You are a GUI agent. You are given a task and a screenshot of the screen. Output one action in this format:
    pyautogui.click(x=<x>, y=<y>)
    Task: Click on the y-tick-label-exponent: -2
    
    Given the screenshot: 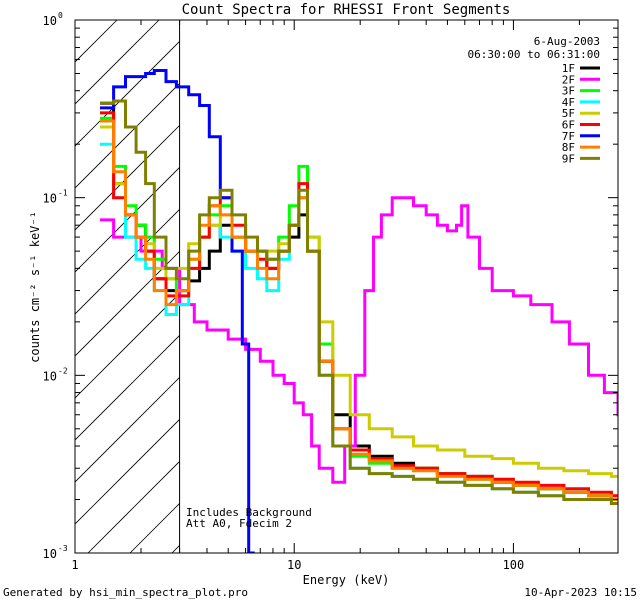 What is the action you would take?
    pyautogui.click(x=63, y=370)
    